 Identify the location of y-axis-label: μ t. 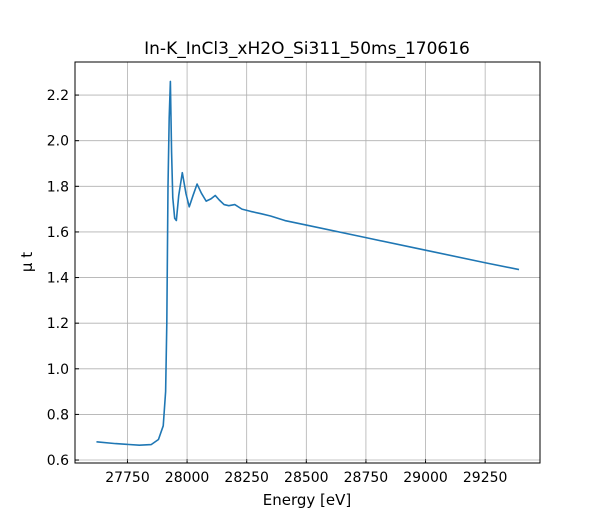
(27, 262).